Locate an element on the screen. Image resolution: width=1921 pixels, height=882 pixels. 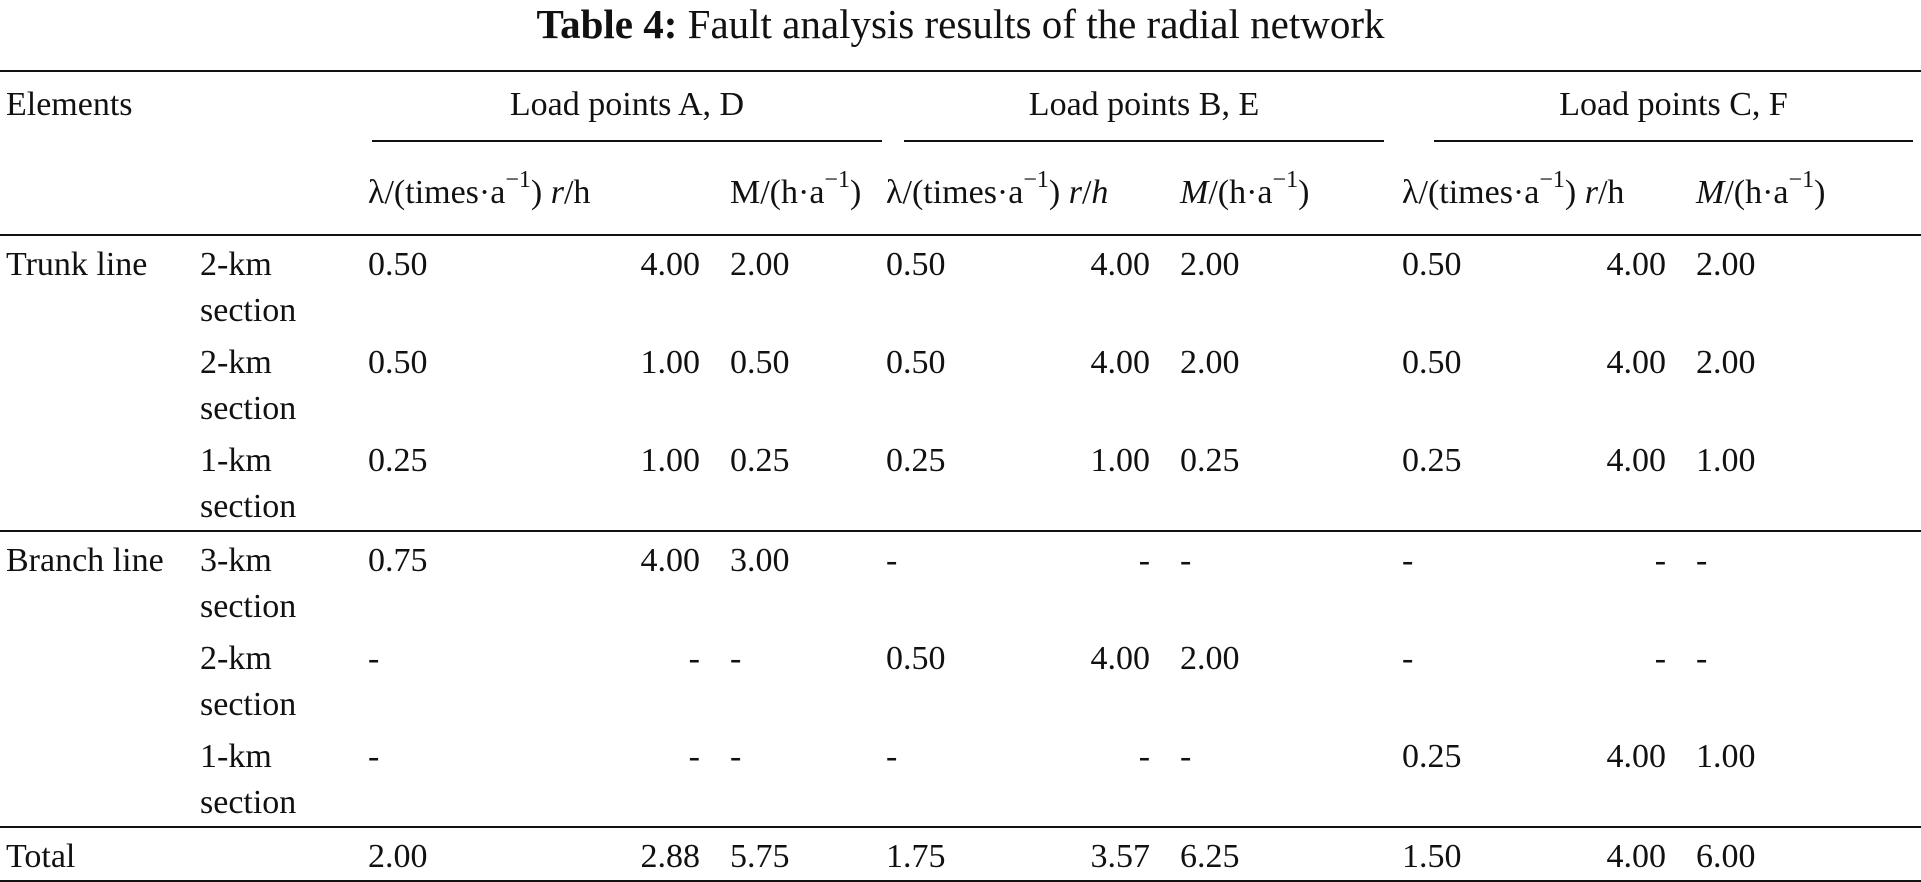
total-value-cell: 5.75 is located at coordinates (808, 854).